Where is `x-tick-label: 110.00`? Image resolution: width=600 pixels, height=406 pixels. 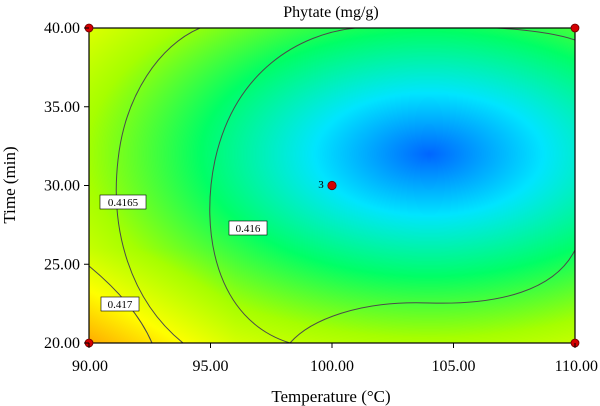
x-tick-label: 110.00 is located at coordinates (576, 366).